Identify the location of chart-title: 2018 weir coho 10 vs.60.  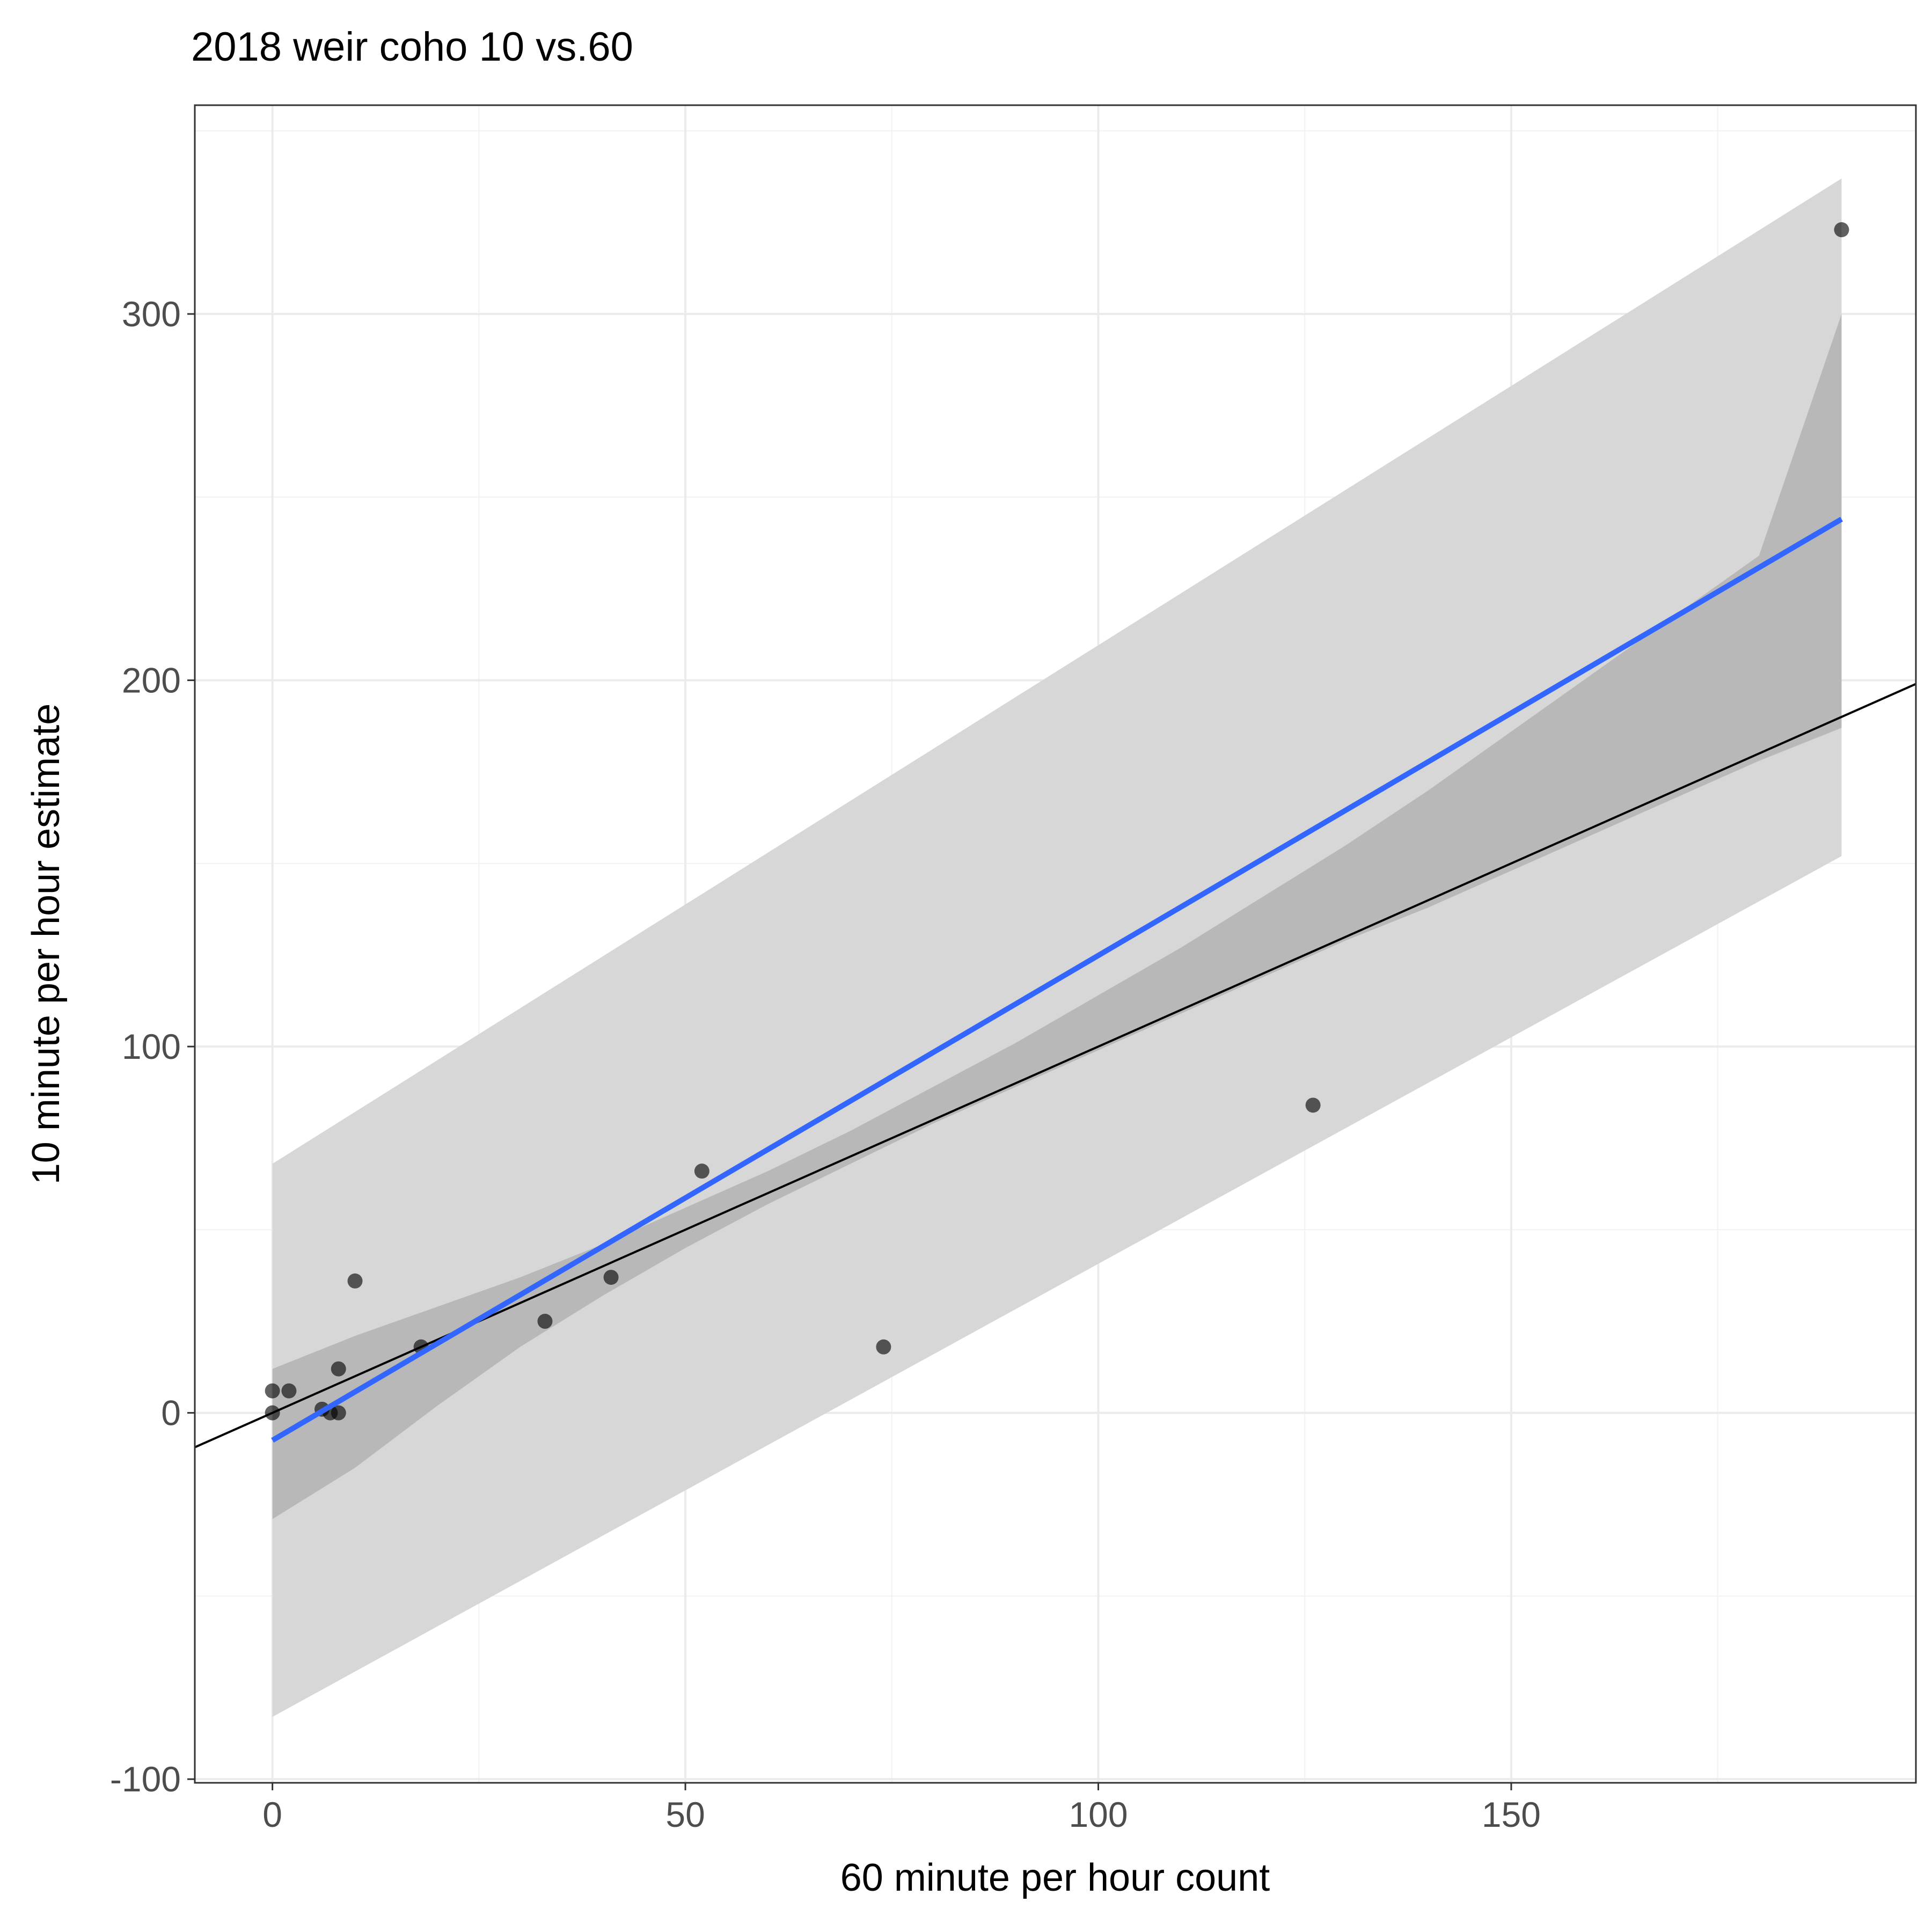
(412, 47).